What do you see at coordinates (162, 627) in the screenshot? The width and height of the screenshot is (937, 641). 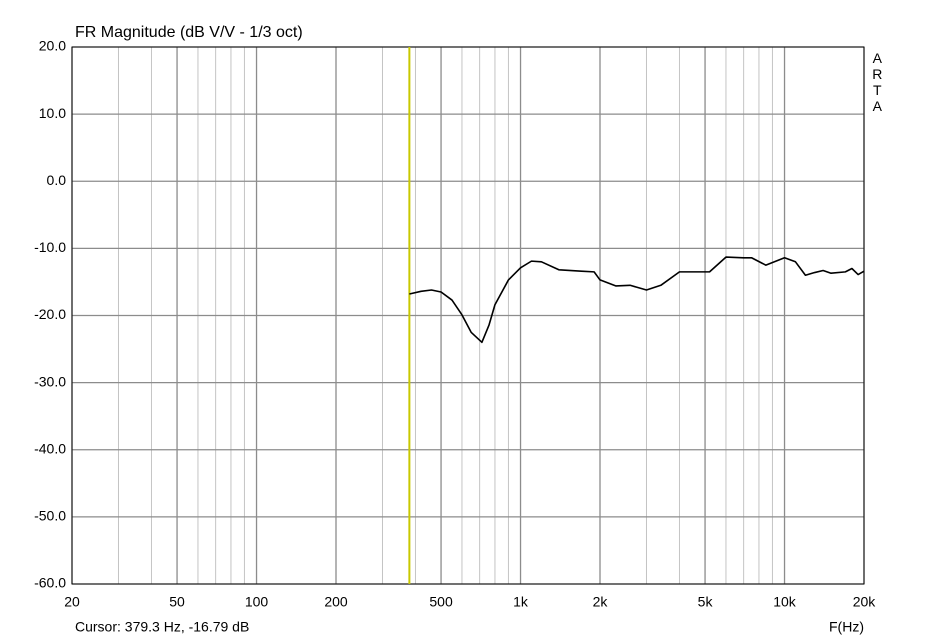 I see `cursor-readout: Cursor: 379.3 Hz, -16.79 dB` at bounding box center [162, 627].